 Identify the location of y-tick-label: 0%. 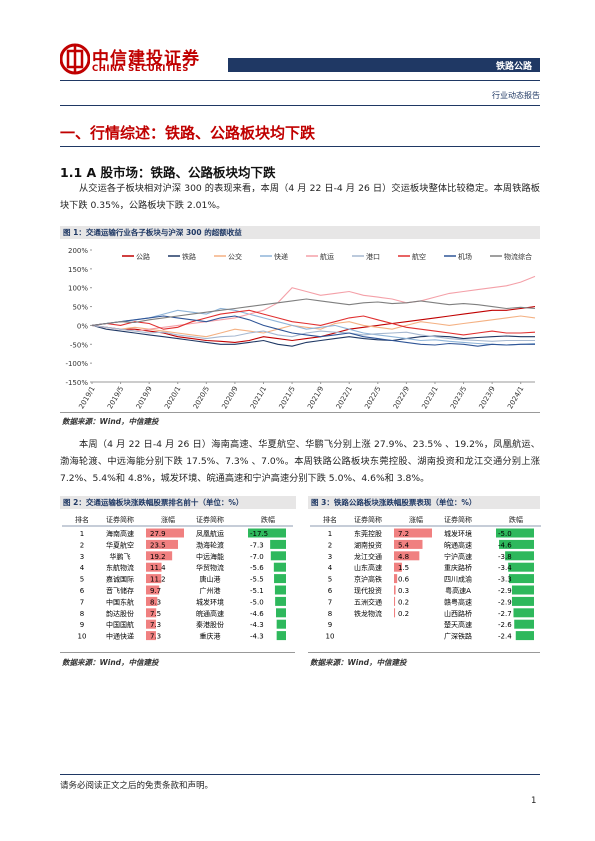
(82, 326).